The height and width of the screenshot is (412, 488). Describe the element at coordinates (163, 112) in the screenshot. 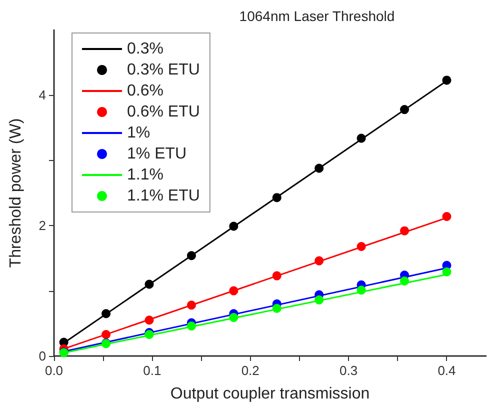

I see `legend-label: 0.6% ETU` at that location.